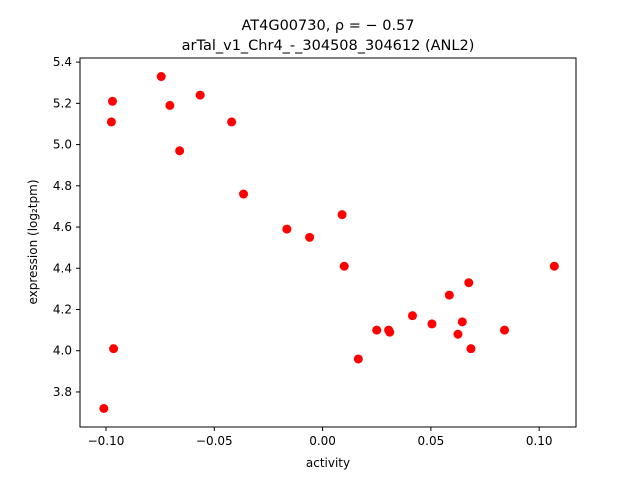 Image resolution: width=640 pixels, height=484 pixels. Describe the element at coordinates (431, 441) in the screenshot. I see `x-tick-label: 0.05` at that location.